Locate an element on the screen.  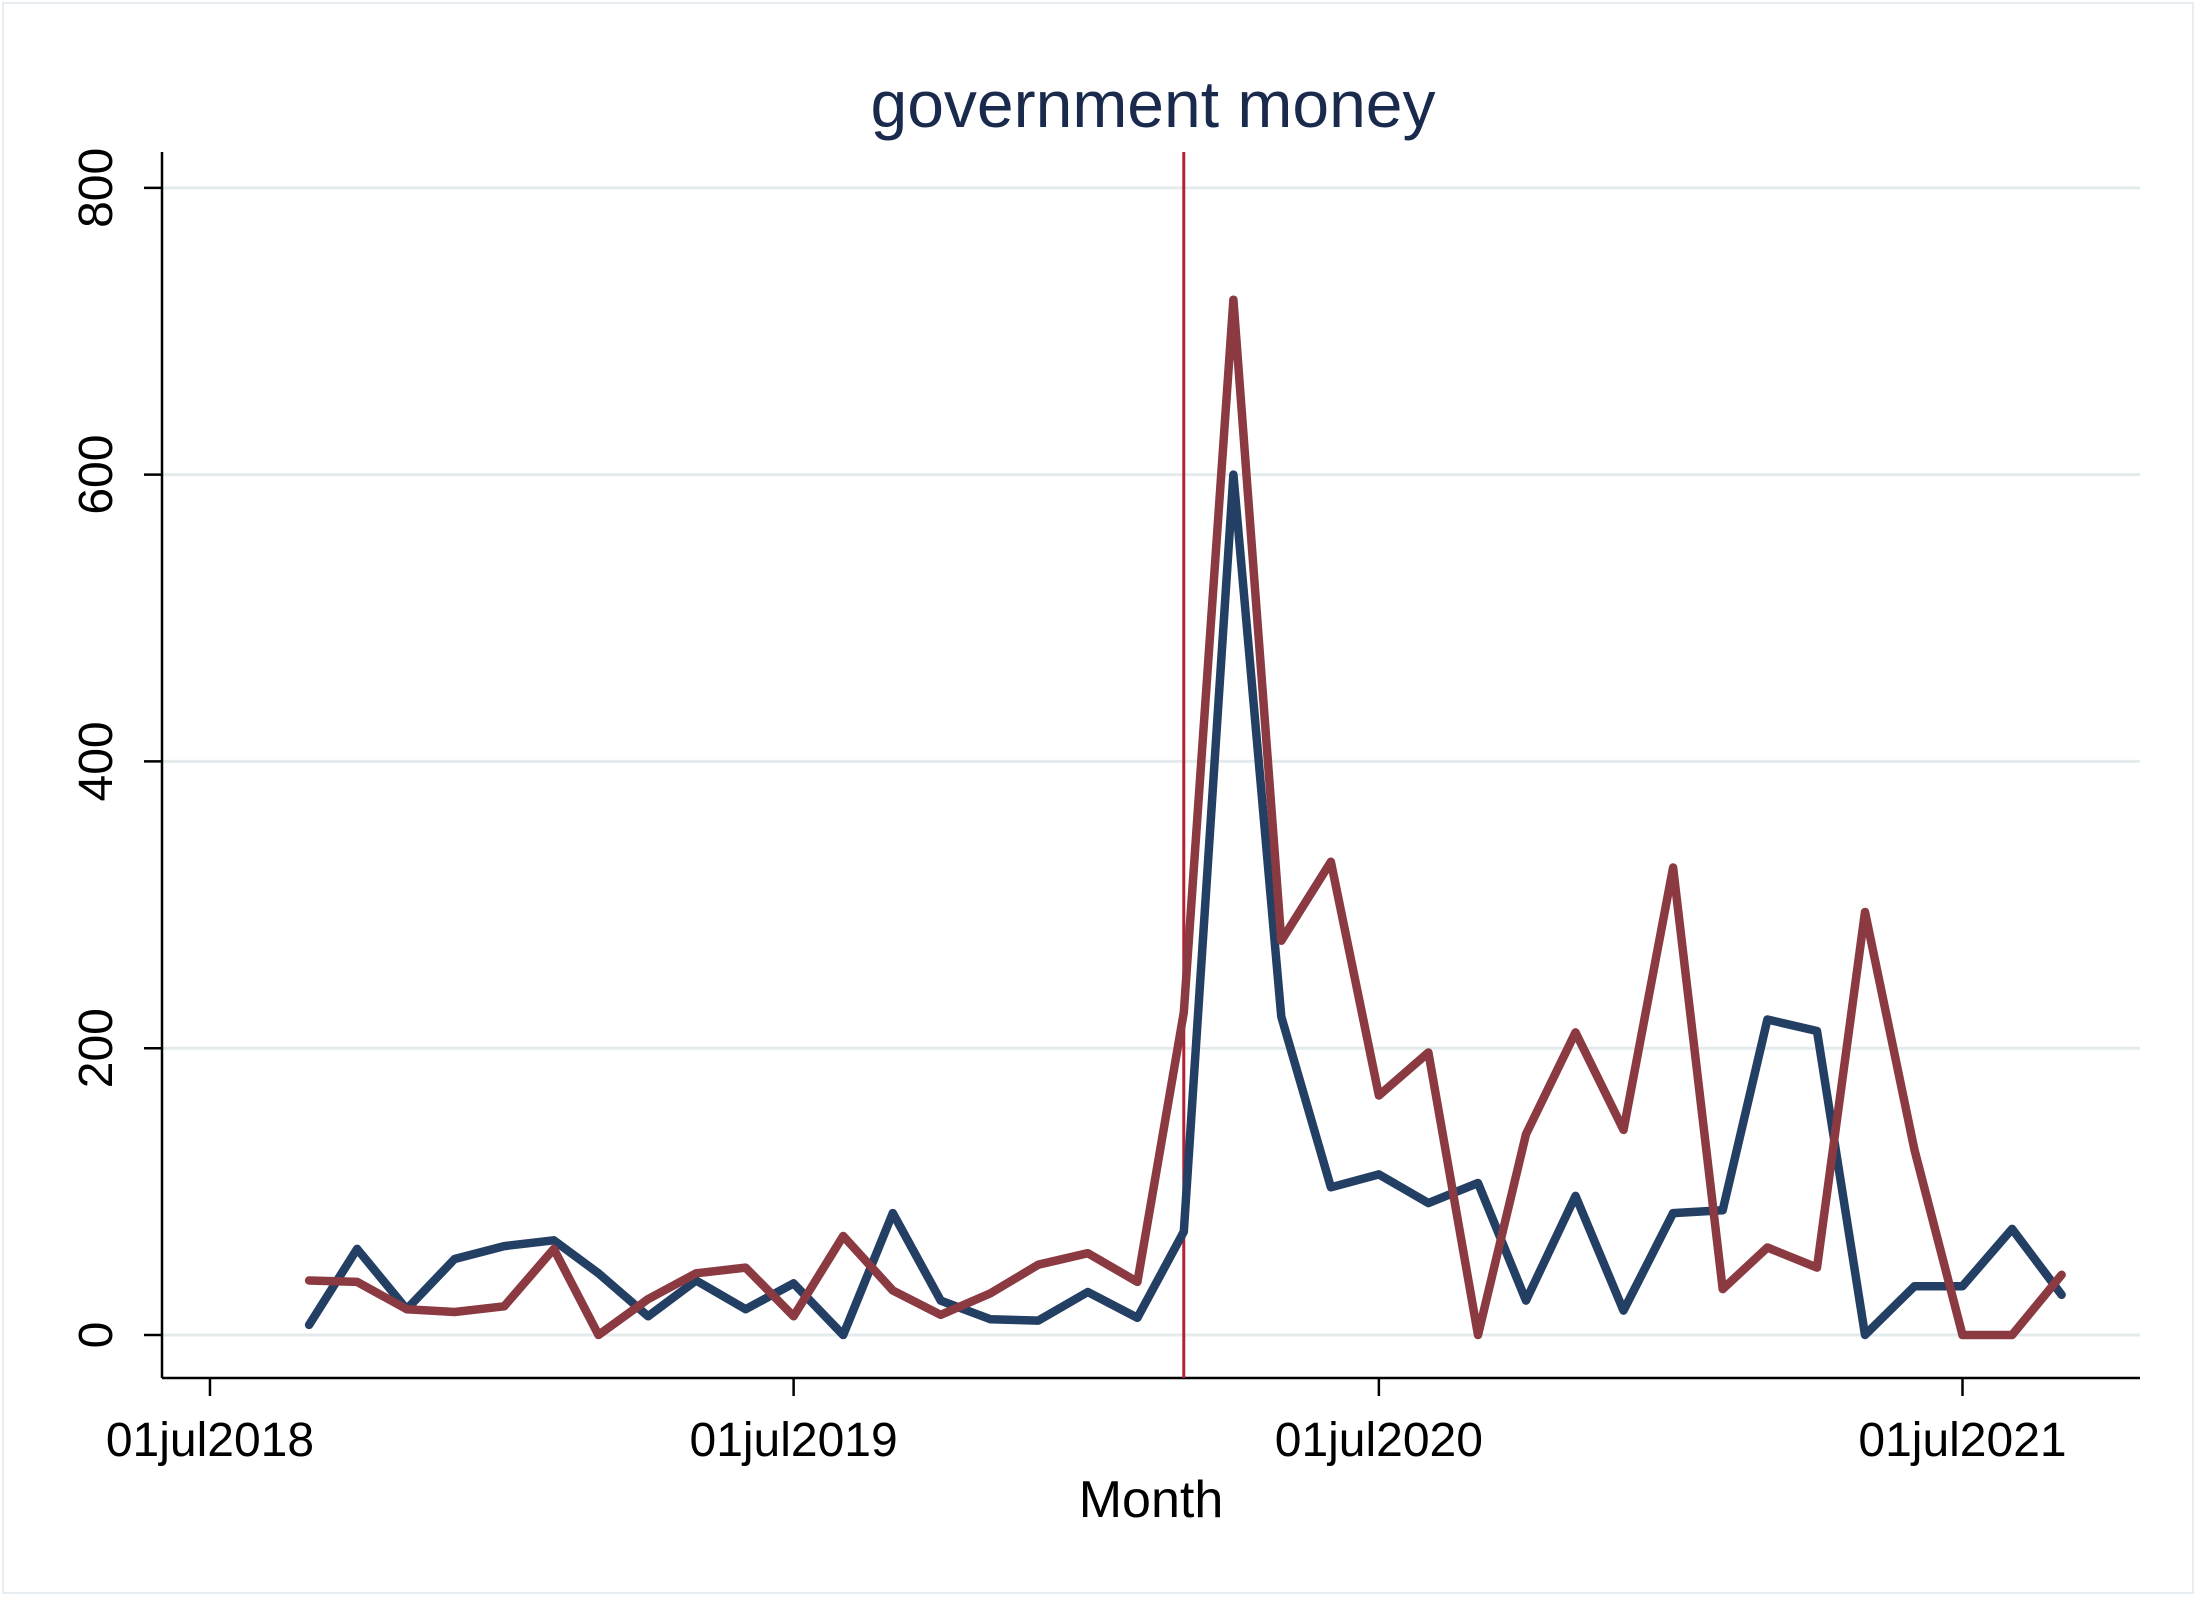
x-tick-label: 01jul2021 is located at coordinates (1962, 1440).